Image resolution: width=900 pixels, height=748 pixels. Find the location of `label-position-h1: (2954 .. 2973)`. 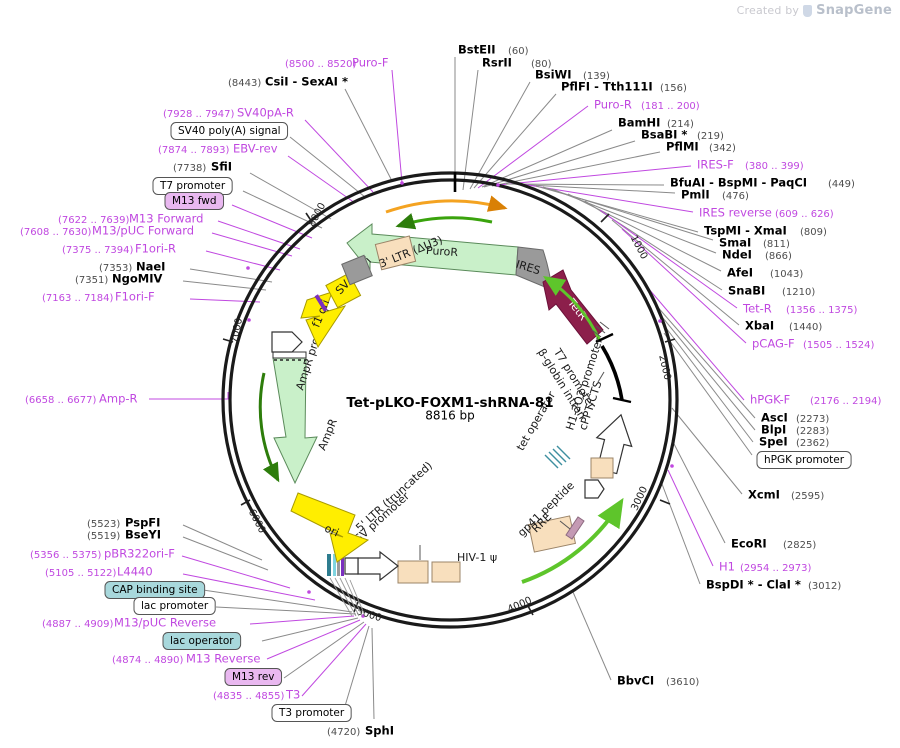

label-position-h1: (2954 .. 2973) is located at coordinates (776, 568).